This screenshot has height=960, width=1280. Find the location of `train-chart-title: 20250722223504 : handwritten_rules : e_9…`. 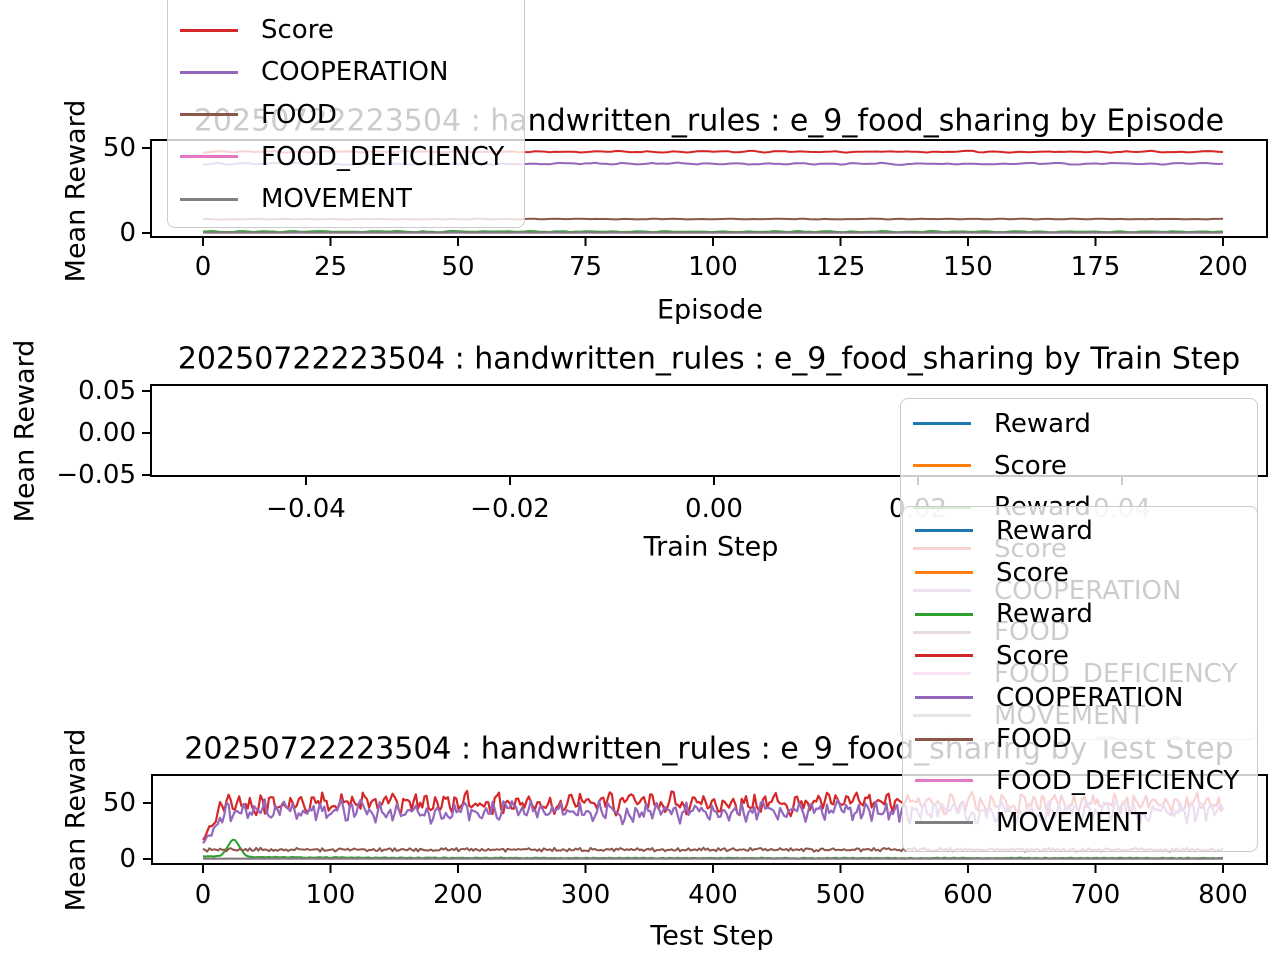

train-chart-title: 20250722223504 : handwritten_rules : e_9… is located at coordinates (709, 359).